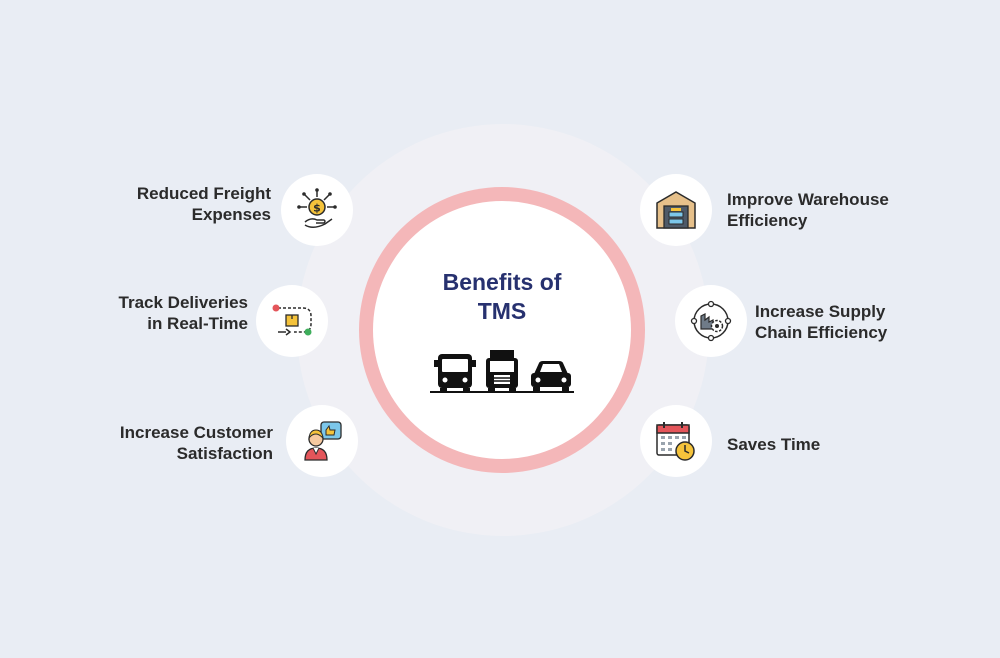  I want to click on delivery-route-icon, so click(292, 320).